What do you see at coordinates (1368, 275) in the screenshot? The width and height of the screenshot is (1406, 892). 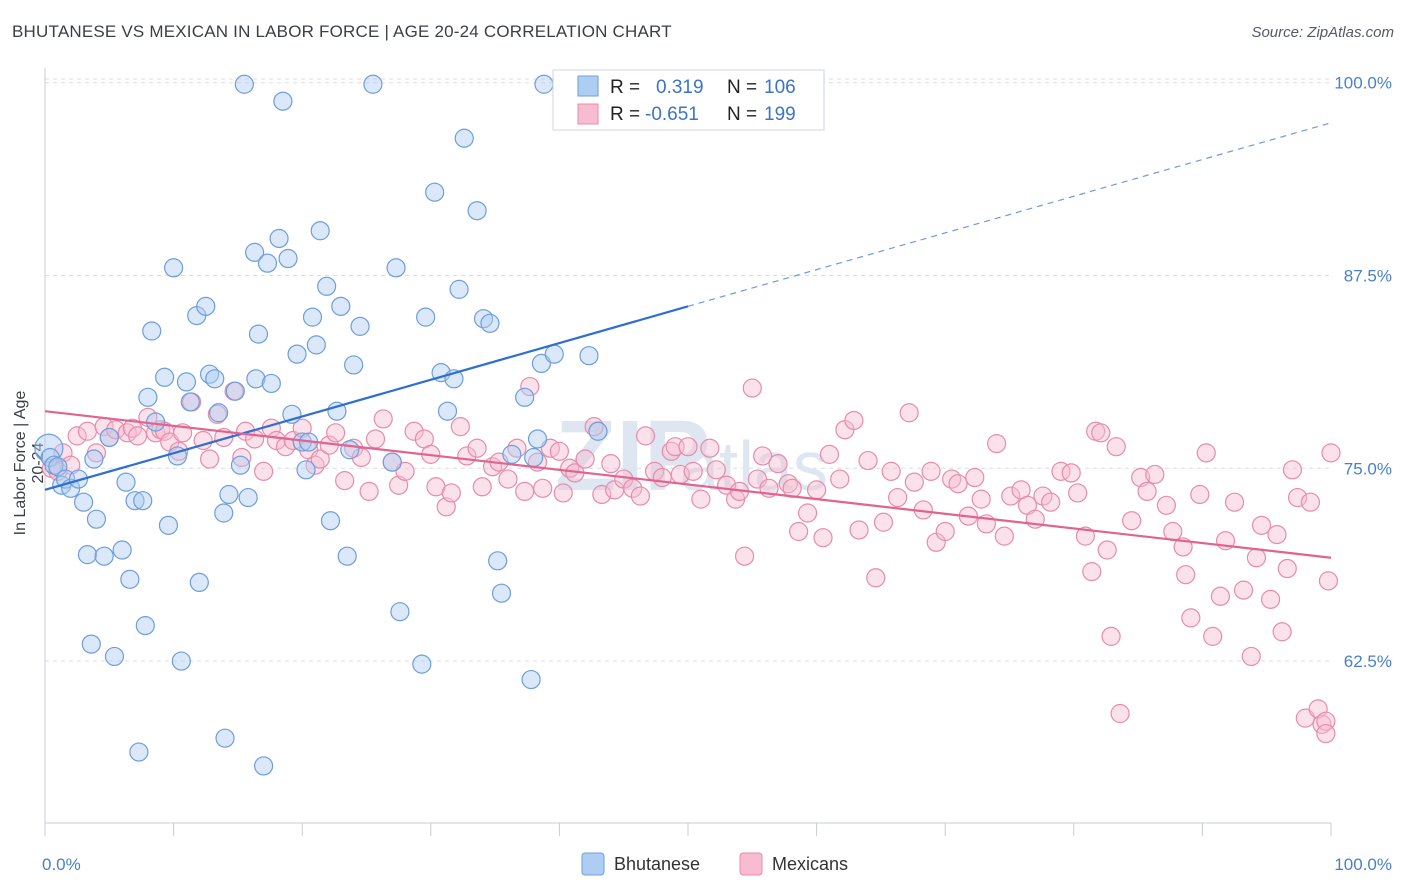 I see `y-tick-label: 87.5%` at bounding box center [1368, 275].